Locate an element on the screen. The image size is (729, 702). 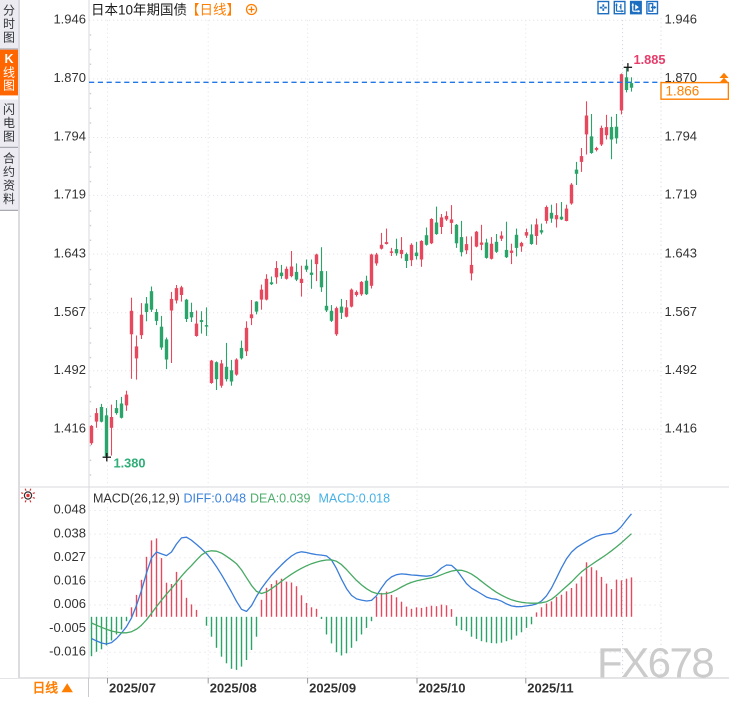
svg-text: 1.866 is located at coordinates (683, 91).